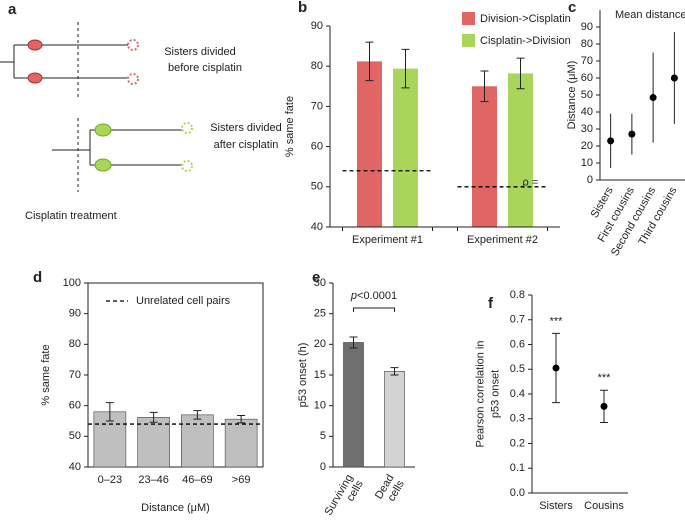 This screenshot has width=685, height=527. I want to click on y-tick-label: 0.4, so click(517, 394).